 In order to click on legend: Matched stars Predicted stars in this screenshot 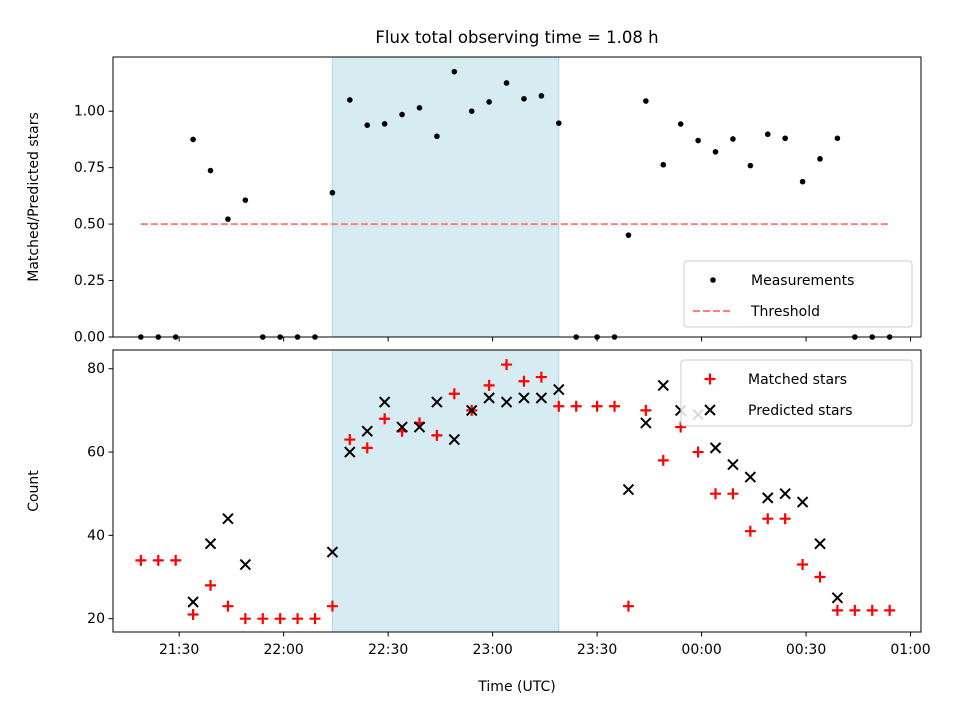, I will do `click(796, 393)`.